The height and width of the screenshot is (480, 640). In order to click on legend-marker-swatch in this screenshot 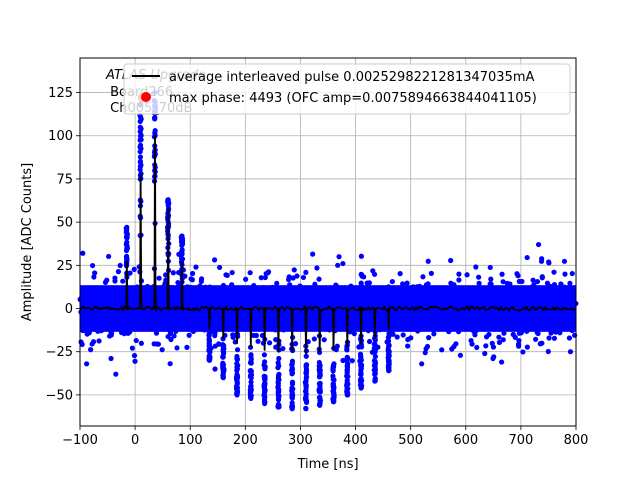, I will do `click(146, 97)`.